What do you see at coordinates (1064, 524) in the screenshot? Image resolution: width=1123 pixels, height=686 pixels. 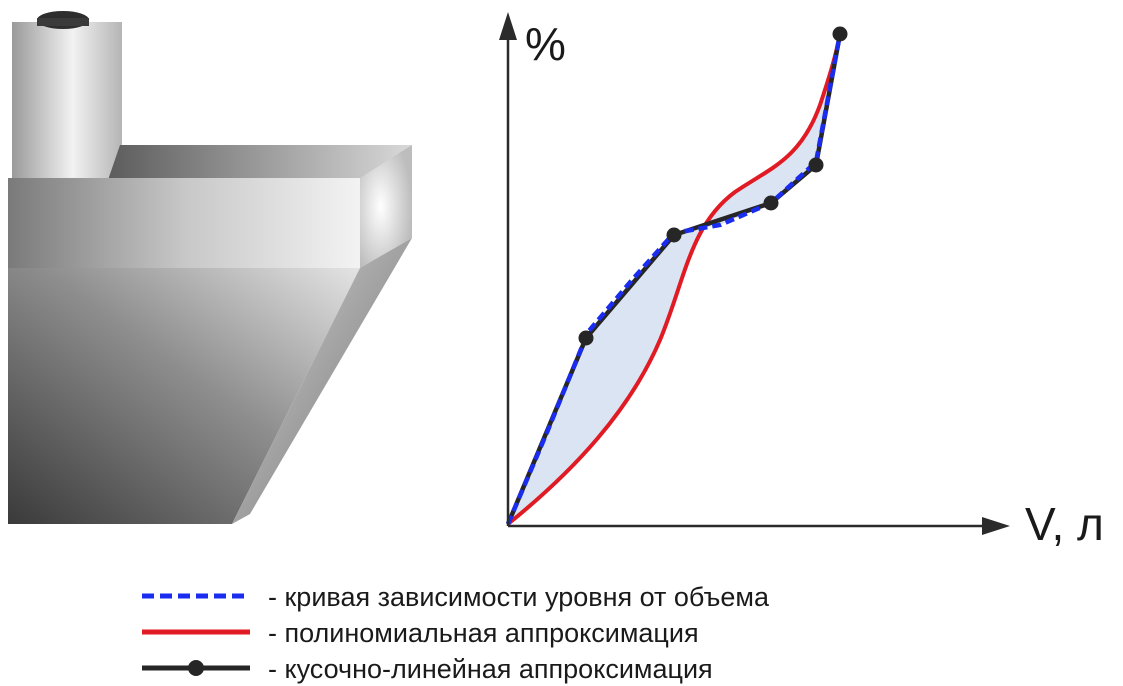 I see `x-axis-label: V, л` at bounding box center [1064, 524].